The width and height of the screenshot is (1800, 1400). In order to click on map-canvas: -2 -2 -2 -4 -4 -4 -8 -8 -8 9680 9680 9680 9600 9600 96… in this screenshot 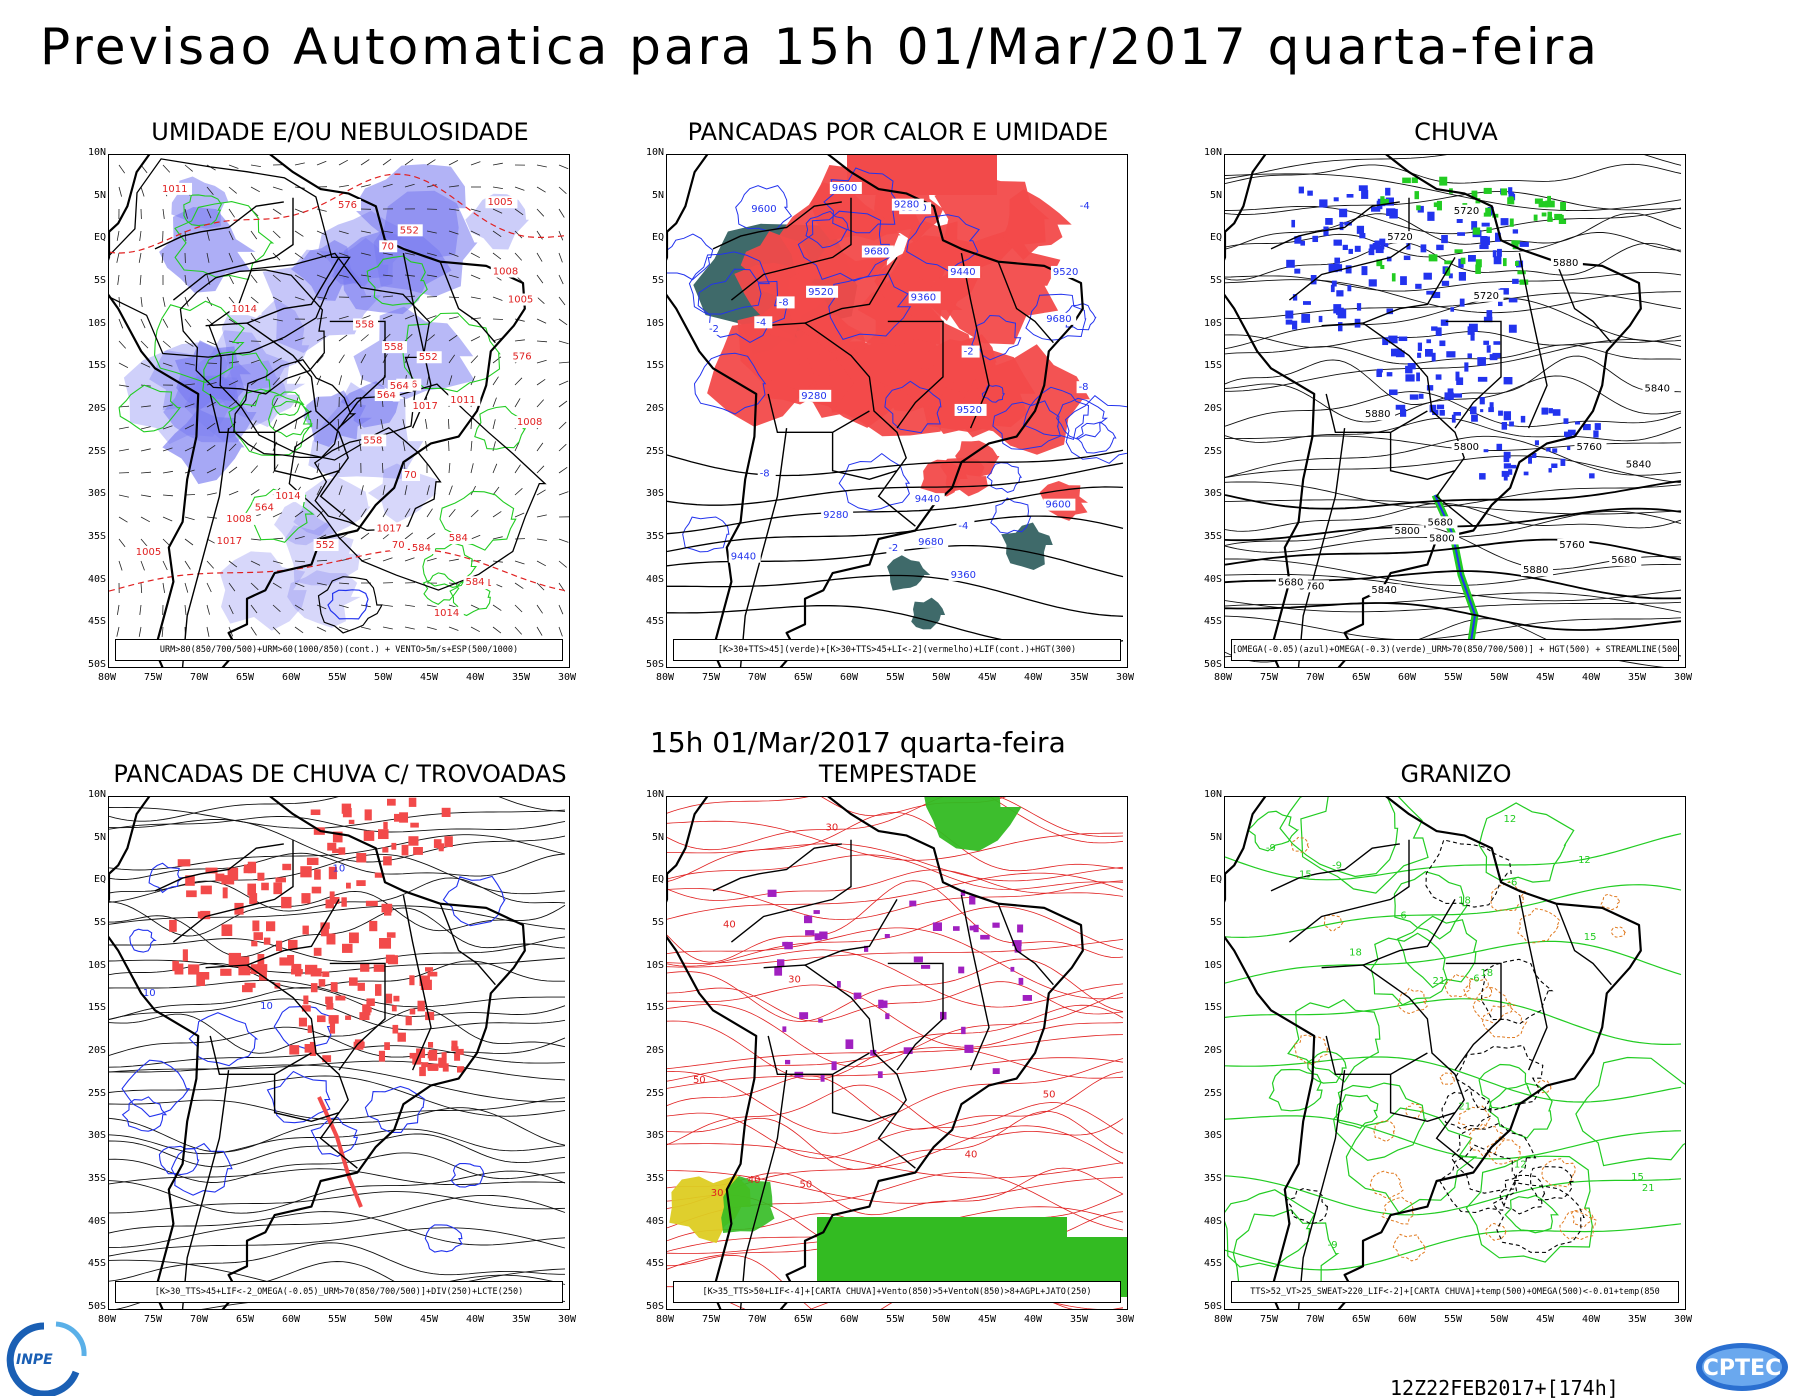, I will do `click(897, 411)`.